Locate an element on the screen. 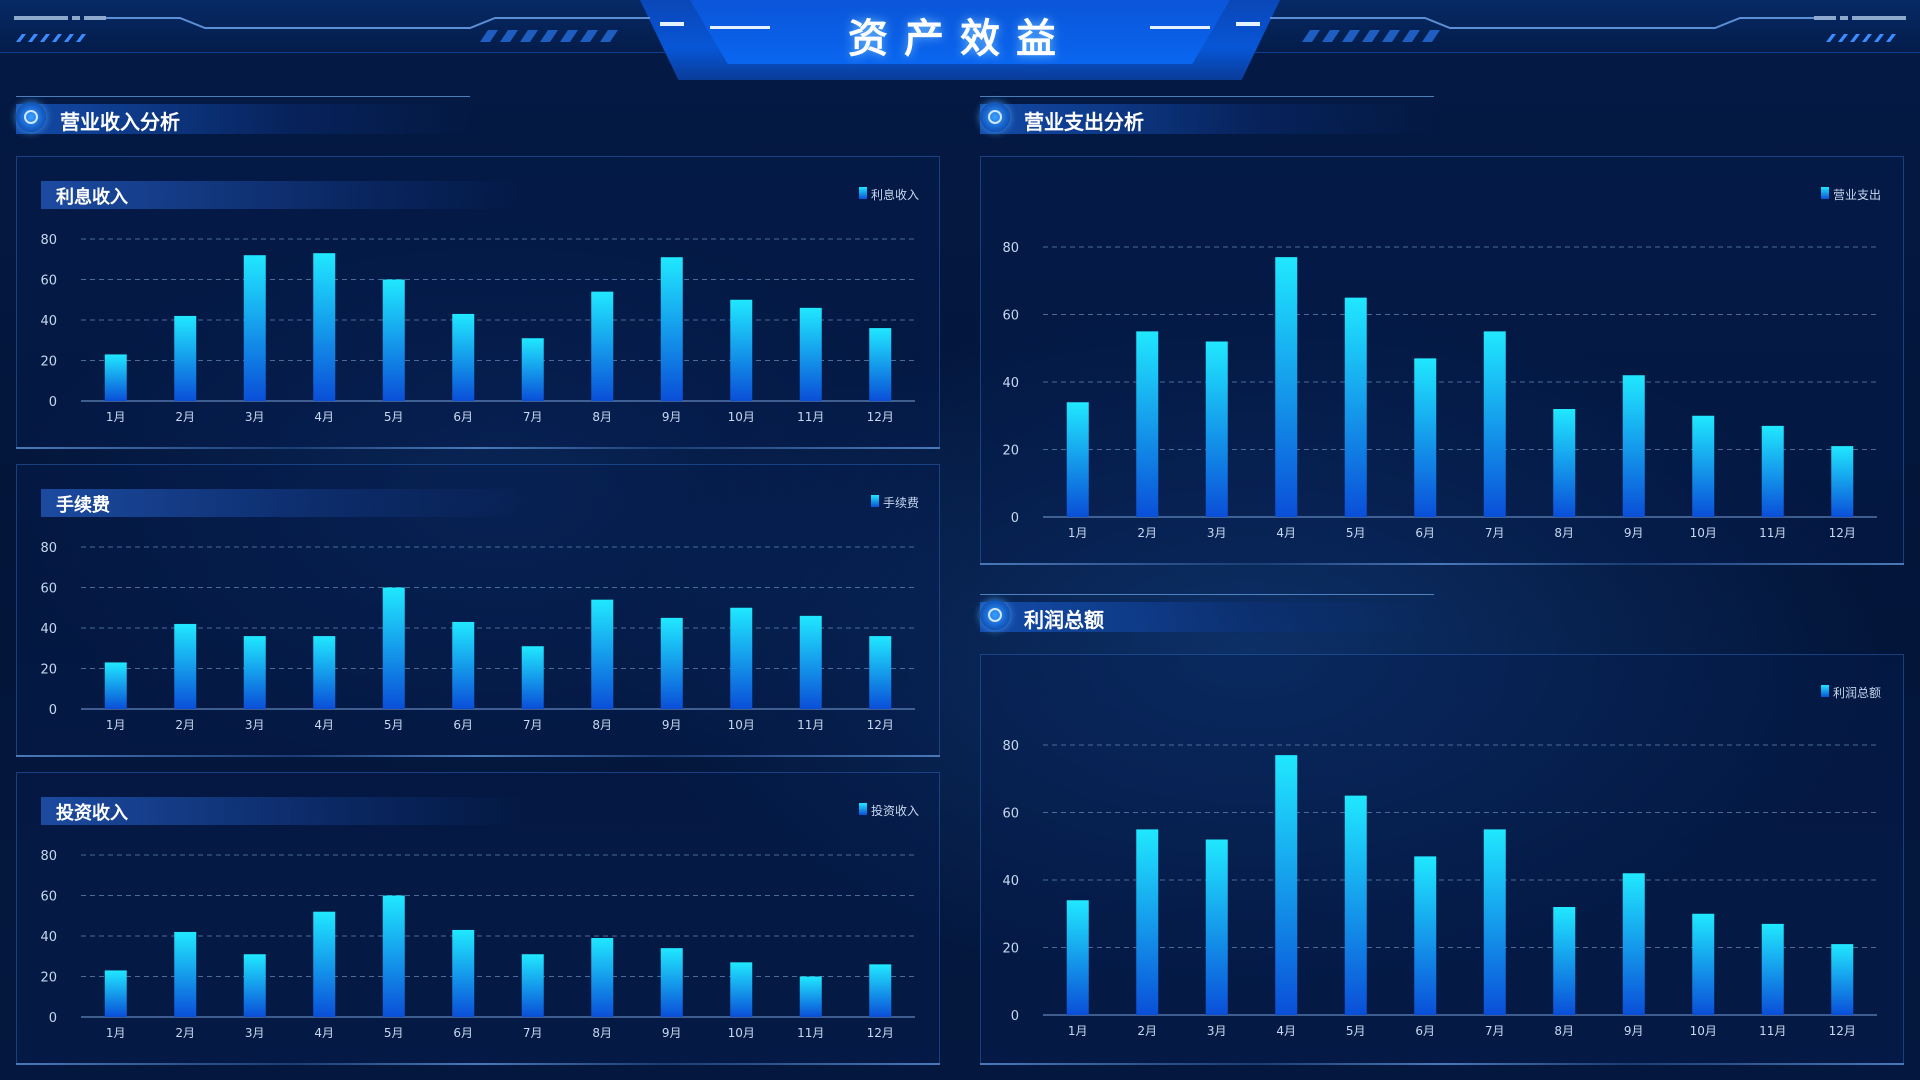 This screenshot has height=1080, width=1920. profit-section-title: 利润总额 is located at coordinates (1064, 620).